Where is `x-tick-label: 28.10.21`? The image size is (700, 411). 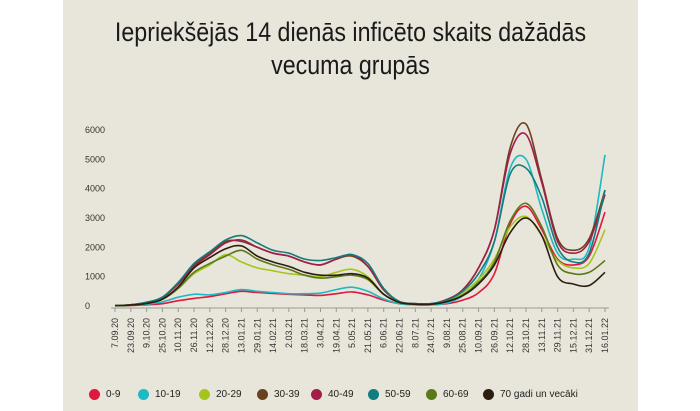 x-tick-label: 28.10.21 is located at coordinates (526, 335).